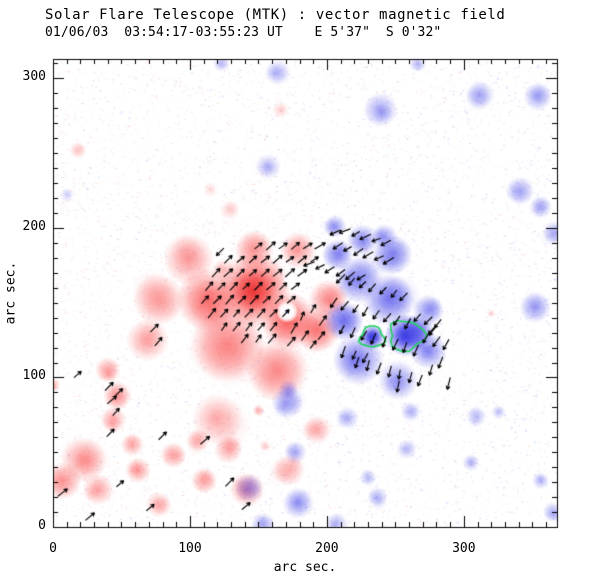 This screenshot has width=612, height=585. I want to click on y-tick-label: 200, so click(34, 226).